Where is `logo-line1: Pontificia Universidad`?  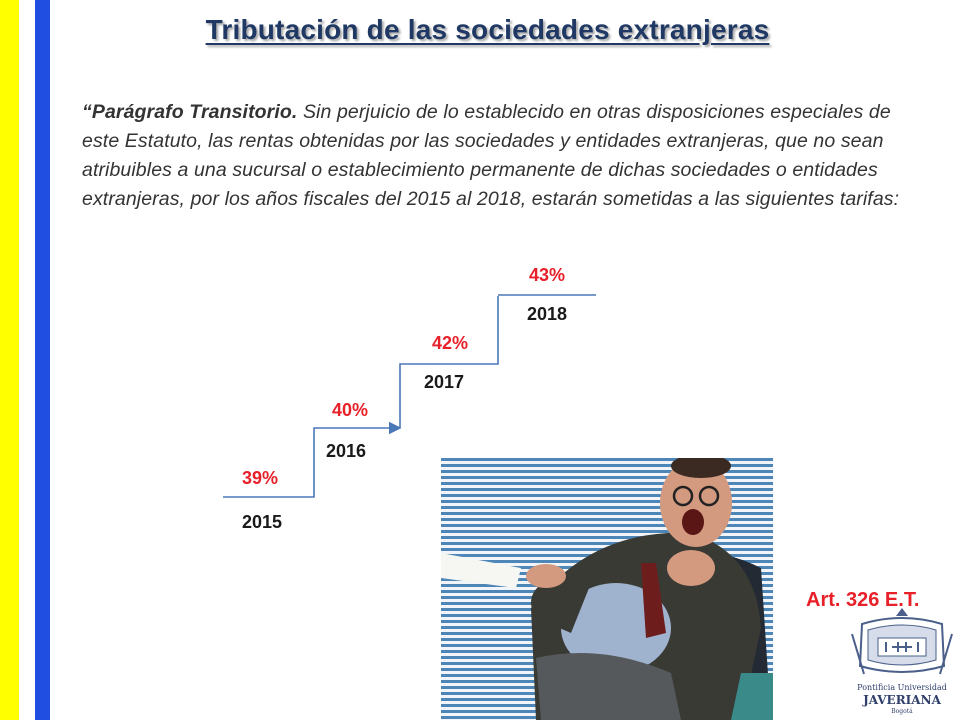 logo-line1: Pontificia Universidad is located at coordinates (902, 687).